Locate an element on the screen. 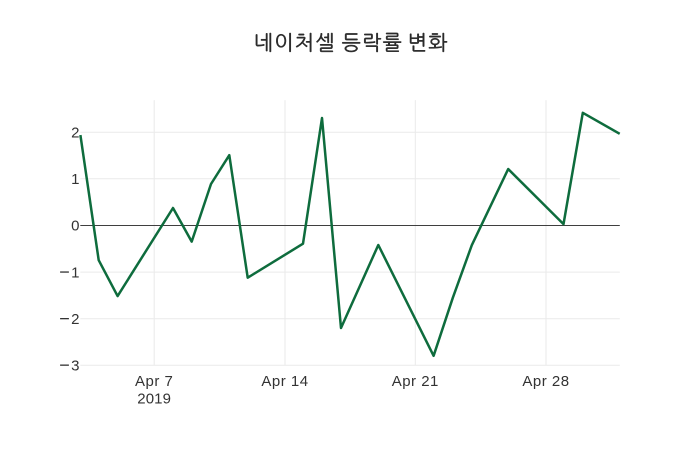 The height and width of the screenshot is (450, 700). svg-text: 3 is located at coordinates (75, 365).